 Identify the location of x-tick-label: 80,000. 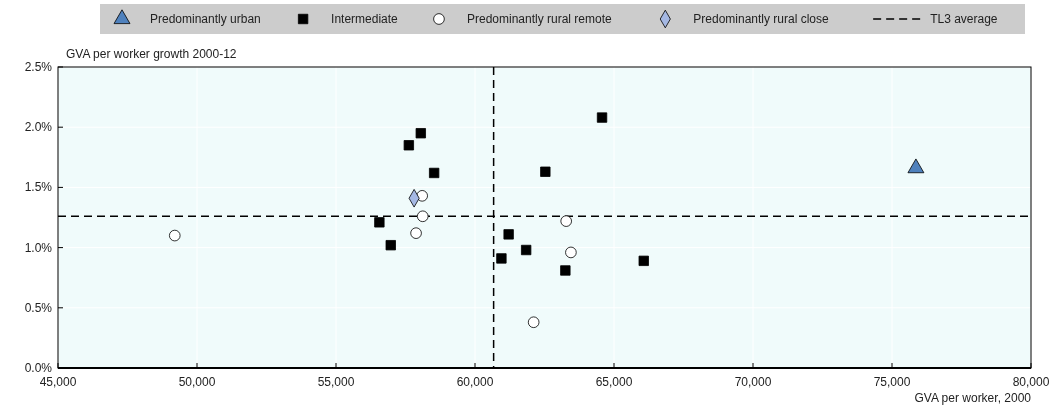
(1031, 382).